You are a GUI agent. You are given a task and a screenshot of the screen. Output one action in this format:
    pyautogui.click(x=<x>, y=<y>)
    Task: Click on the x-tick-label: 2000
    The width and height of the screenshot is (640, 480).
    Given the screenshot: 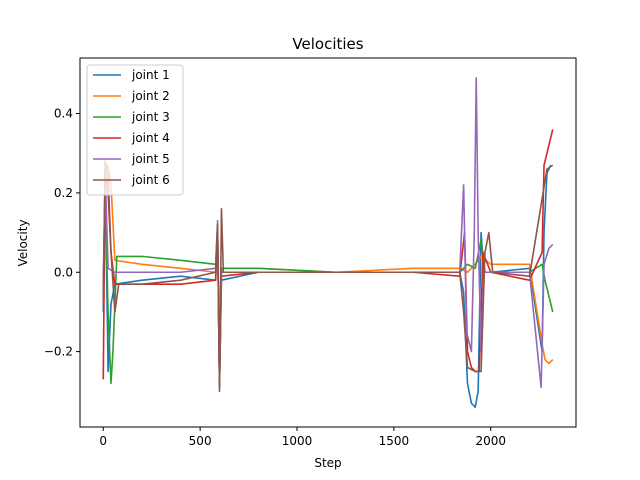 What is the action you would take?
    pyautogui.click(x=490, y=441)
    